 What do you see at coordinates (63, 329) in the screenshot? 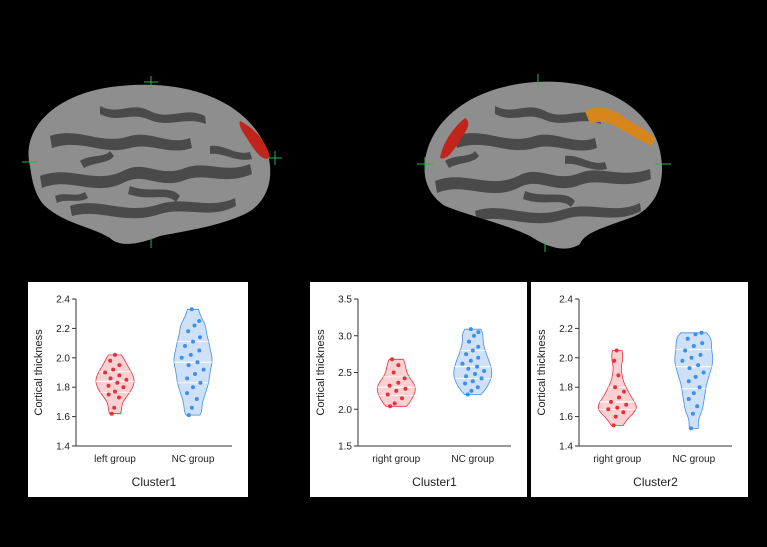
I see `y-tick-label: 2.2` at bounding box center [63, 329].